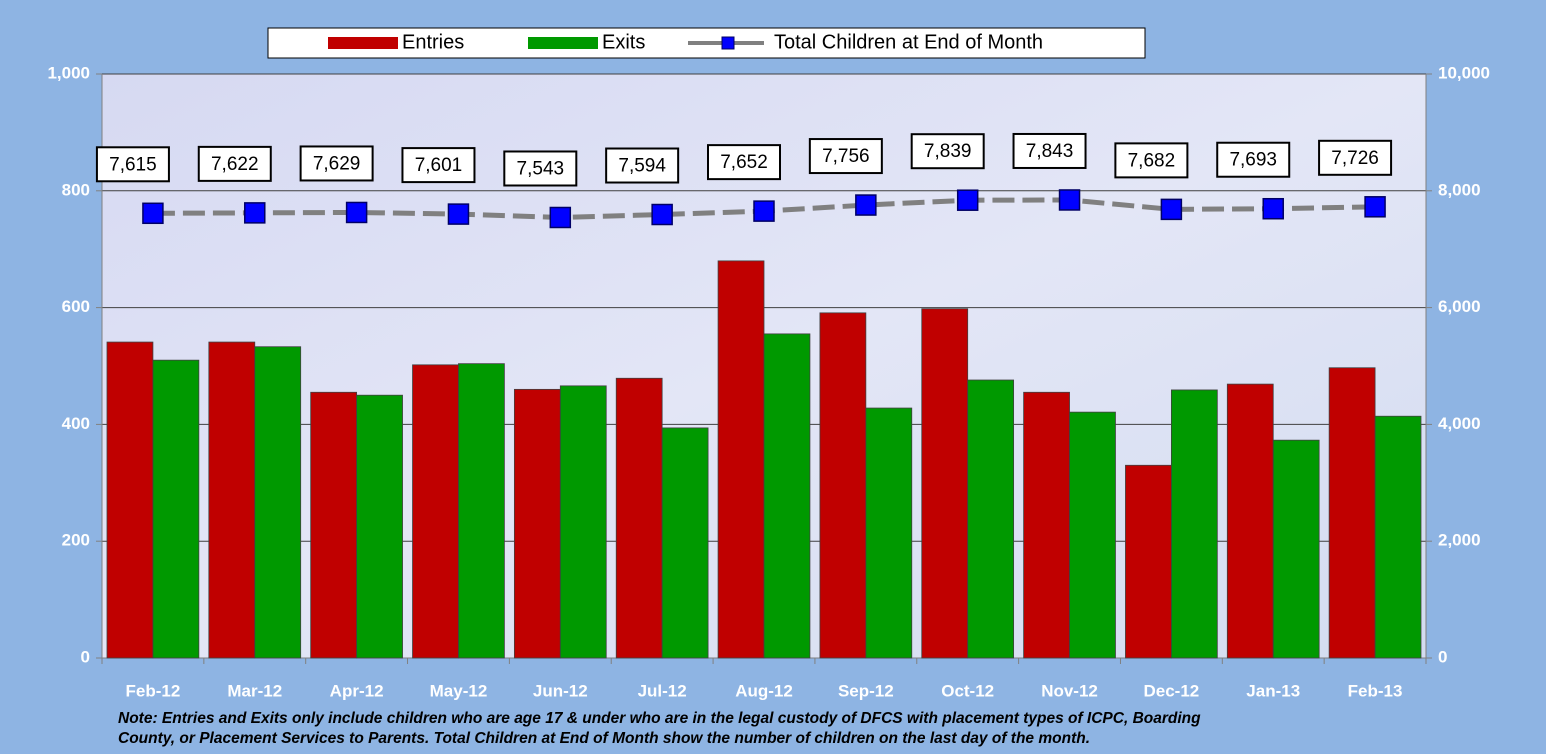  Describe the element at coordinates (1442, 656) in the screenshot. I see `y2-tick-label: 0` at that location.